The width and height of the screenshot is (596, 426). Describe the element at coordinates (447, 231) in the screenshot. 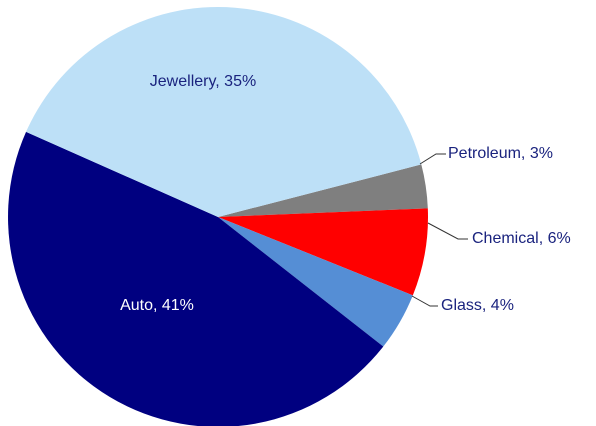

I see `leader-line-chemical` at that location.